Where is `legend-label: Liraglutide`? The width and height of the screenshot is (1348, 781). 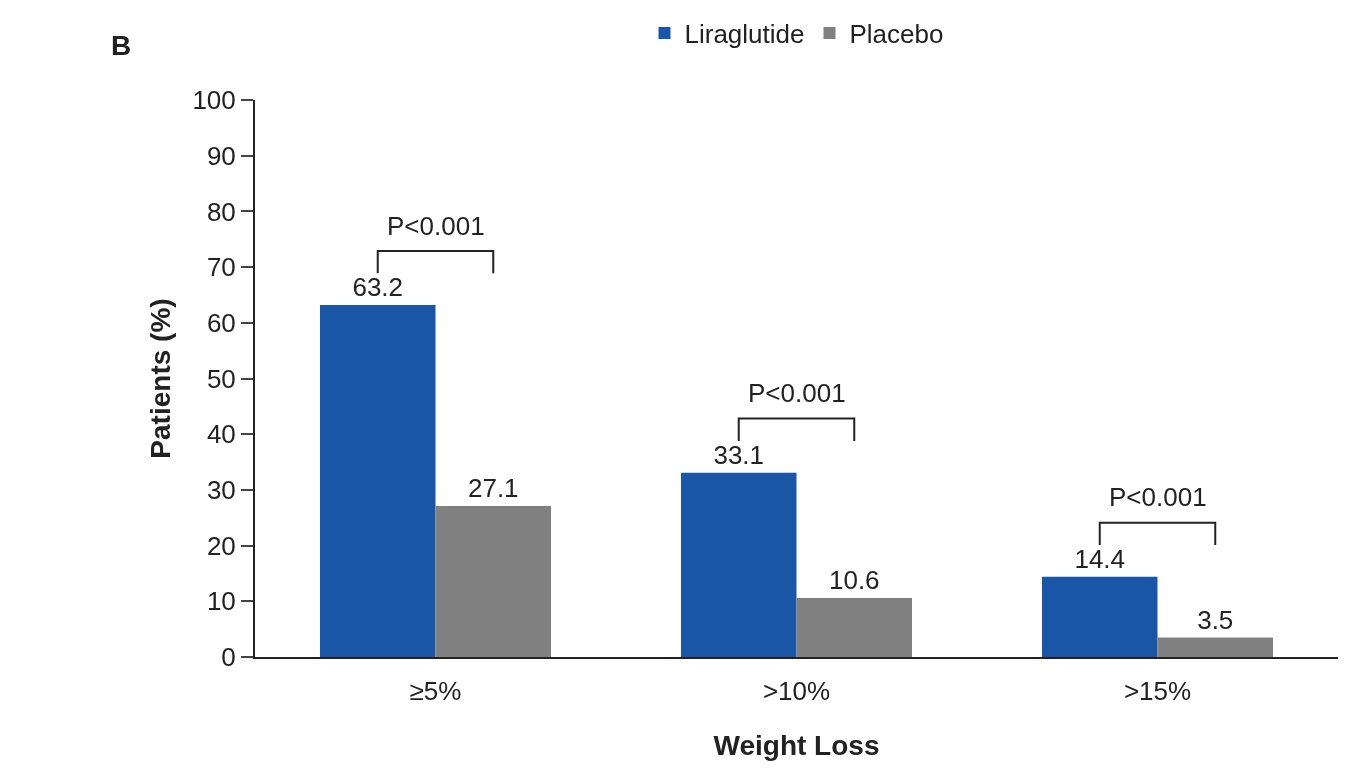 legend-label: Liraglutide is located at coordinates (744, 34).